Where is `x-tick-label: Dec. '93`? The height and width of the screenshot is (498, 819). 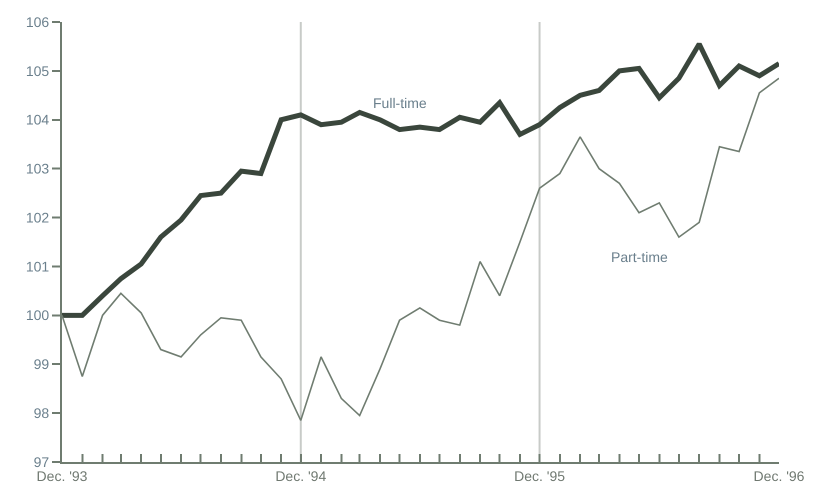
x-tick-label: Dec. '93 is located at coordinates (62, 476).